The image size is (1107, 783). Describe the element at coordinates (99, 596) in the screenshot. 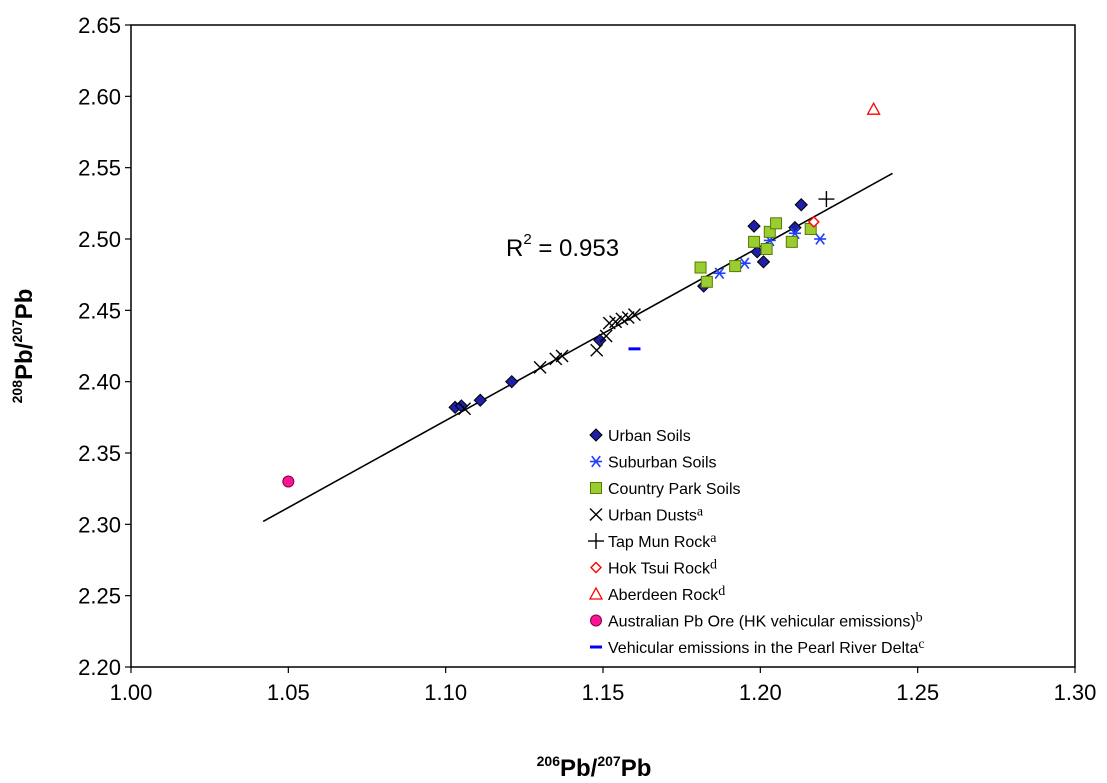

I see `y-tick-label: 2.25` at that location.